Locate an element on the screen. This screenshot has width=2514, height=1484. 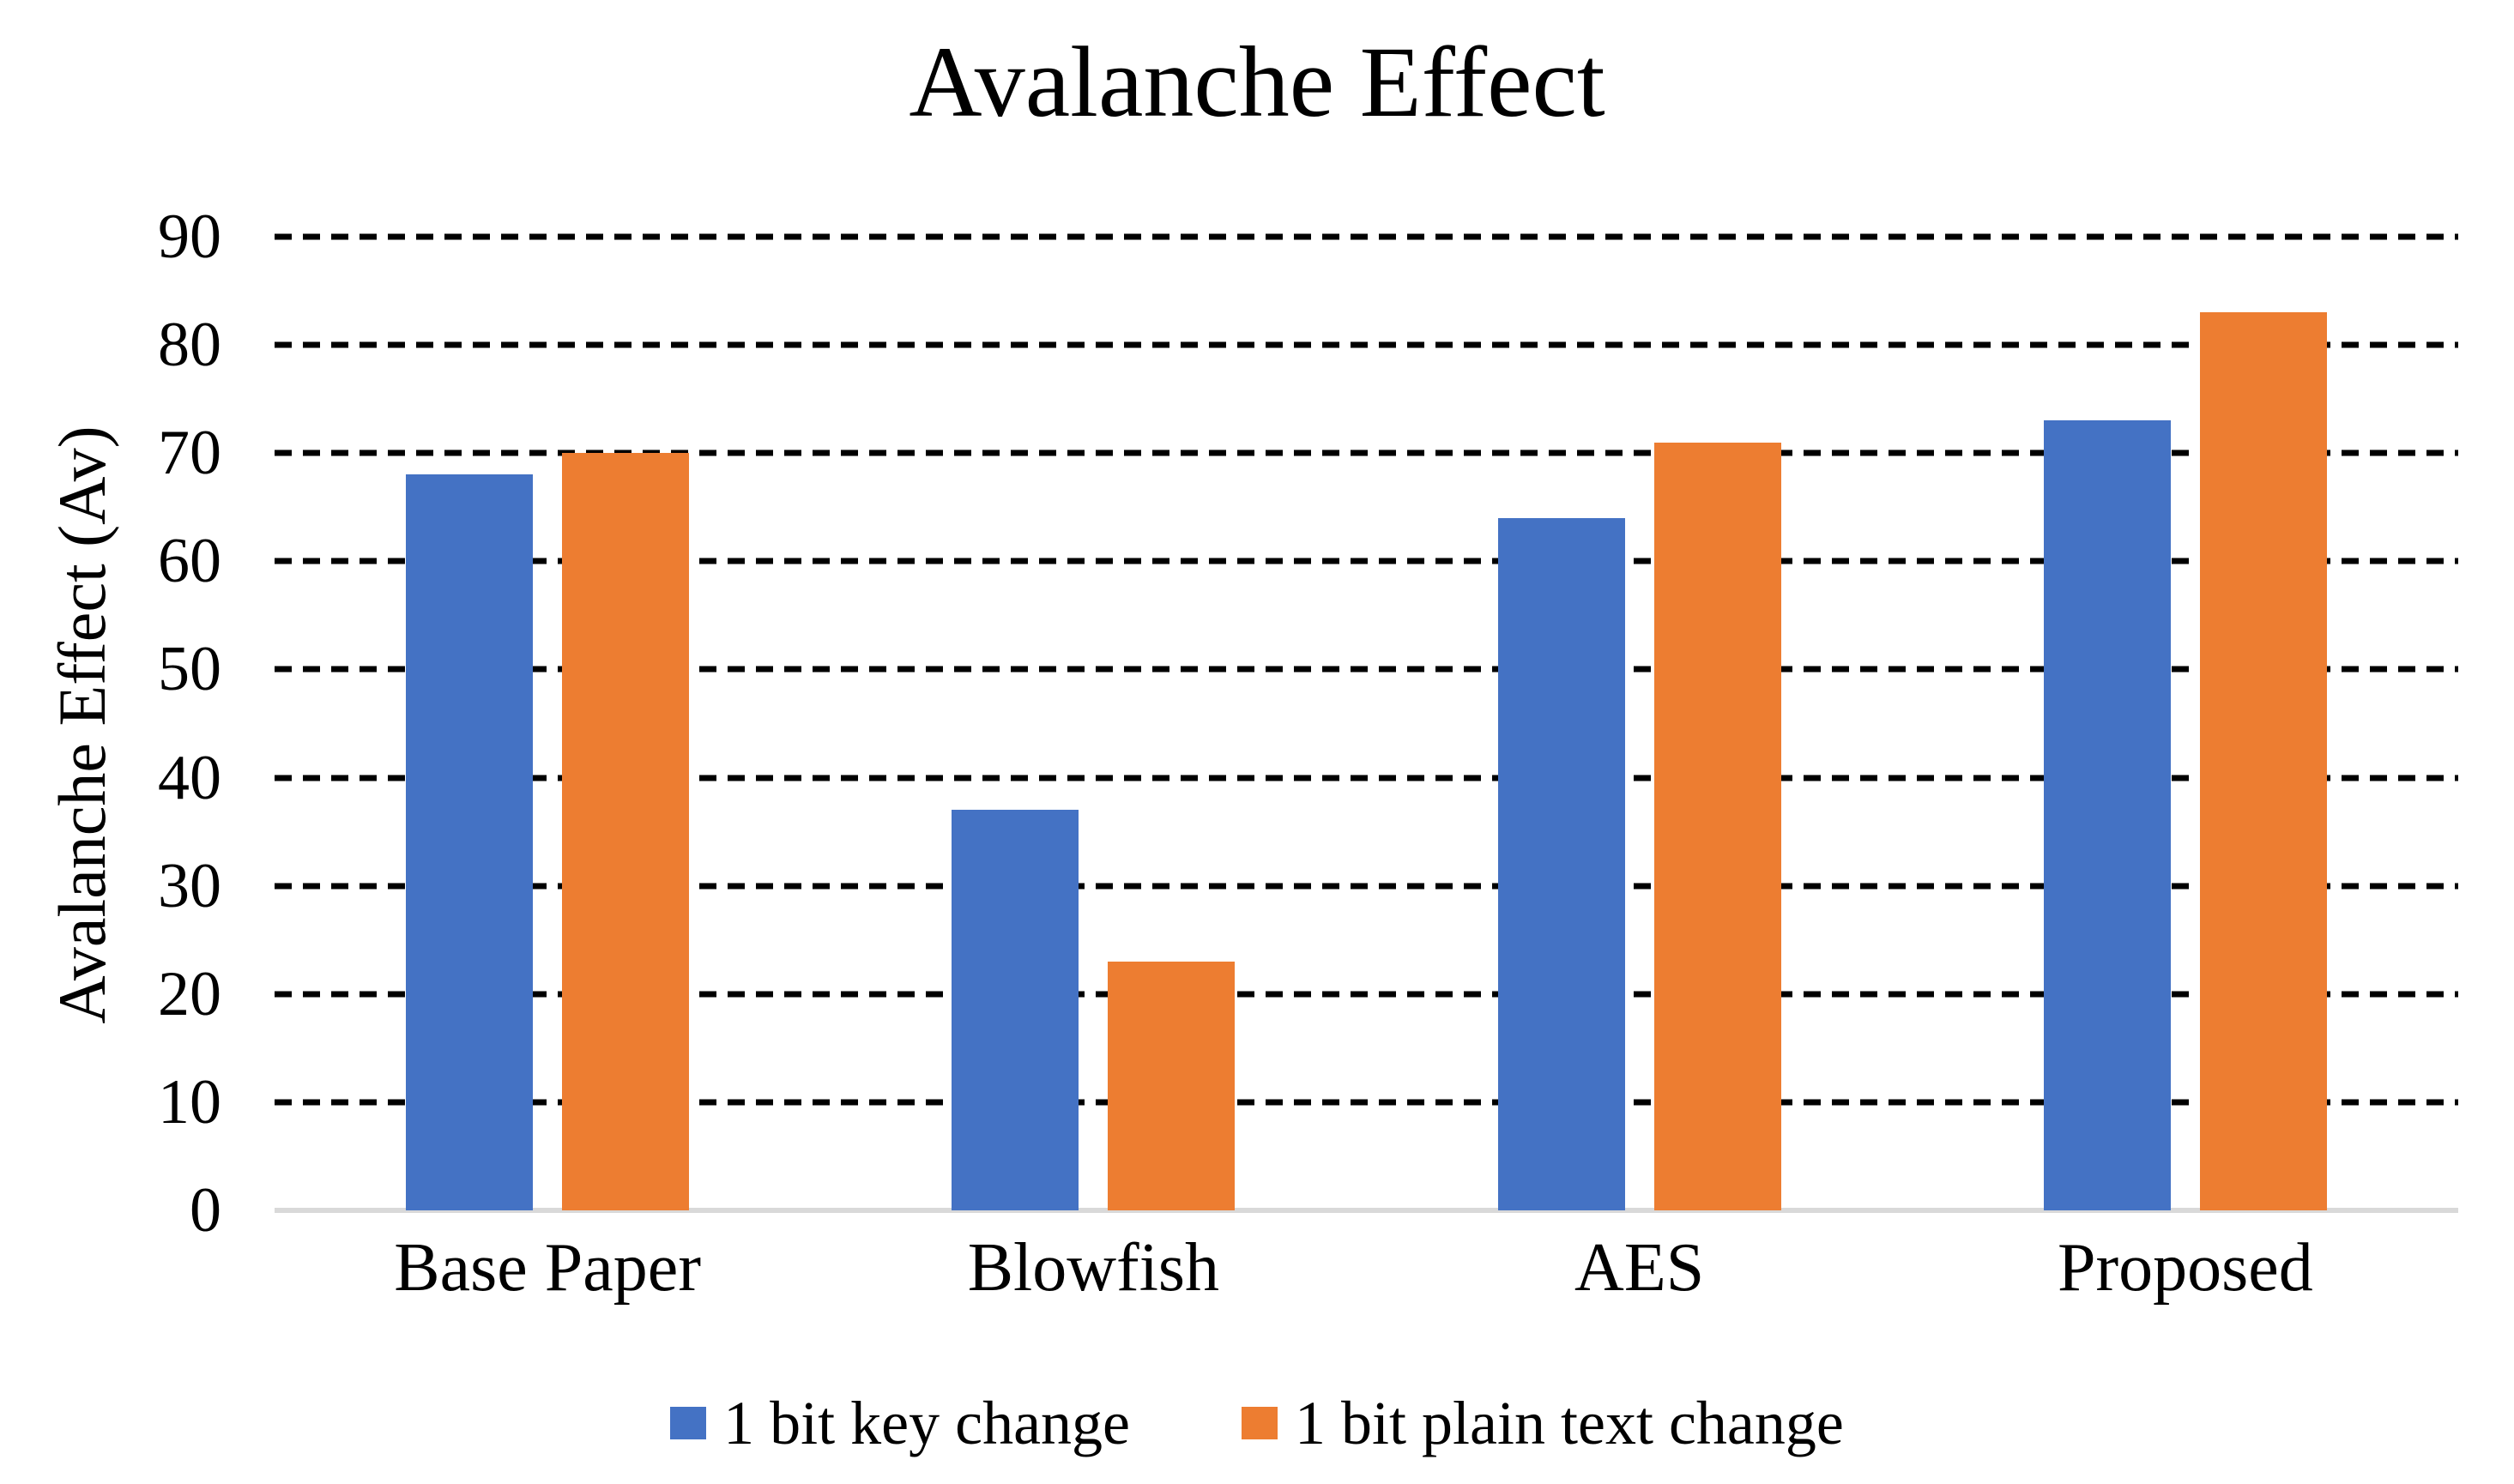
y-tick-label: 70 is located at coordinates (190, 453).